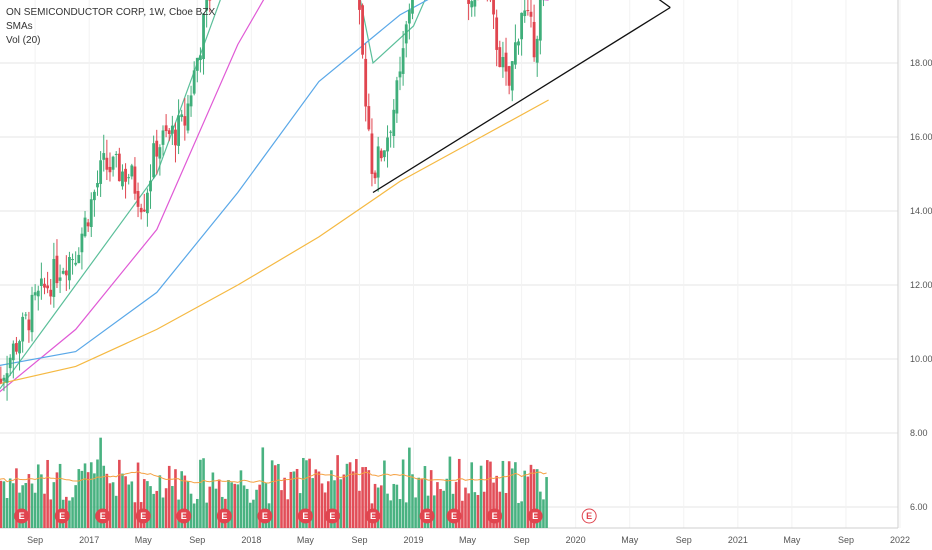 This screenshot has width=932, height=550. What do you see at coordinates (111, 12) in the screenshot?
I see `symbol-title: ON SEMICONDUCTOR CORP, 1W, Cboe BZX` at bounding box center [111, 12].